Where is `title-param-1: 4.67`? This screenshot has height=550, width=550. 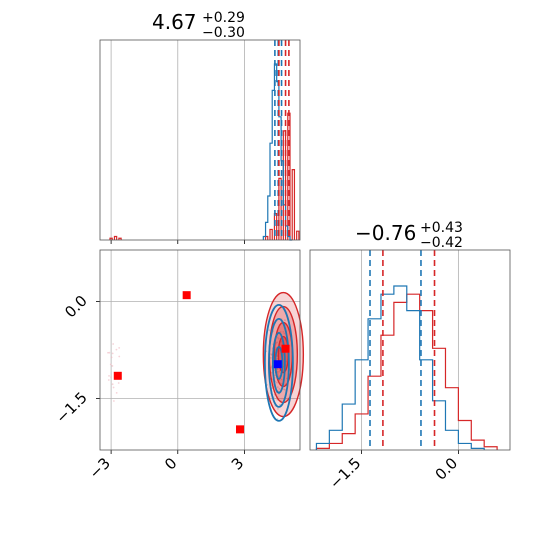
title-param-1: 4.67 is located at coordinates (174, 22).